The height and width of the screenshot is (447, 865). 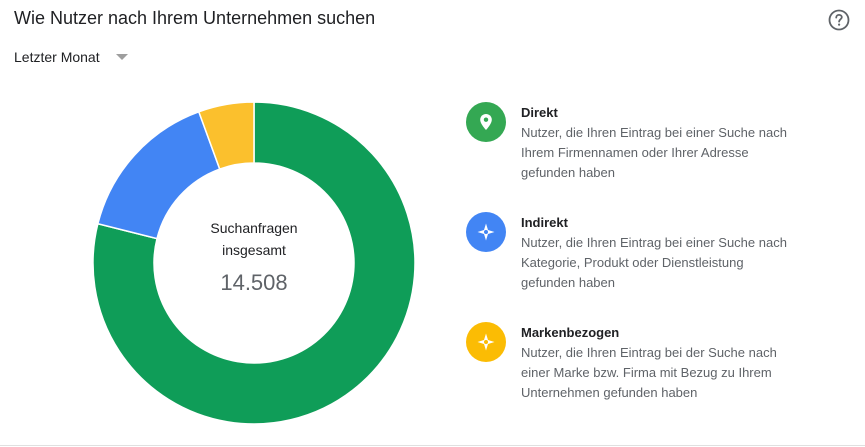 I want to click on help-circle-icon, so click(x=839, y=20).